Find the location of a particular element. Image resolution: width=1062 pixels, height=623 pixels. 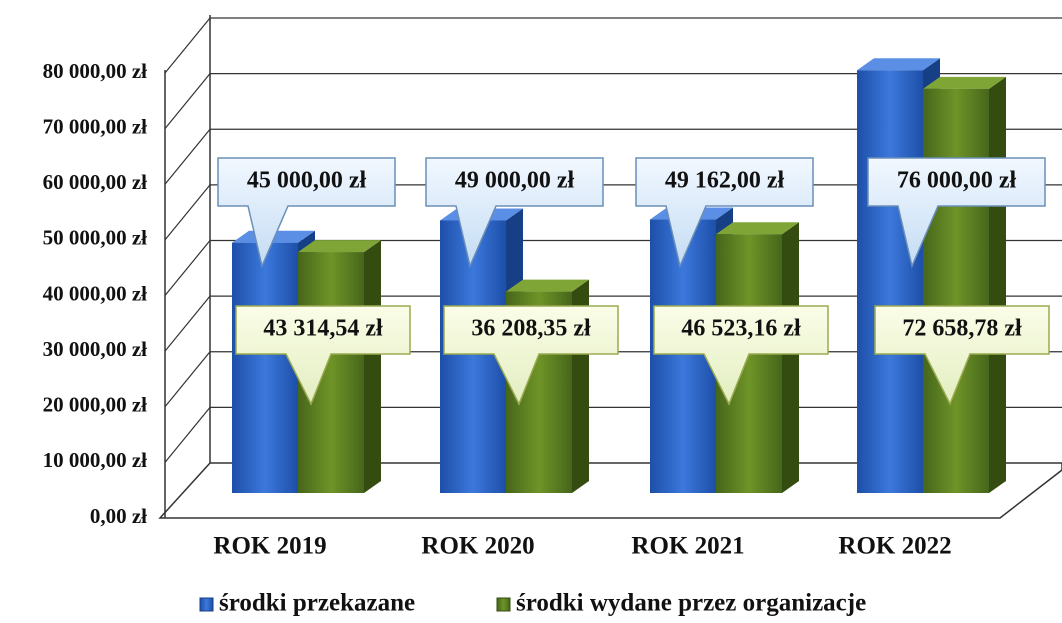

value-label: 43 314,54 zł is located at coordinates (323, 329).